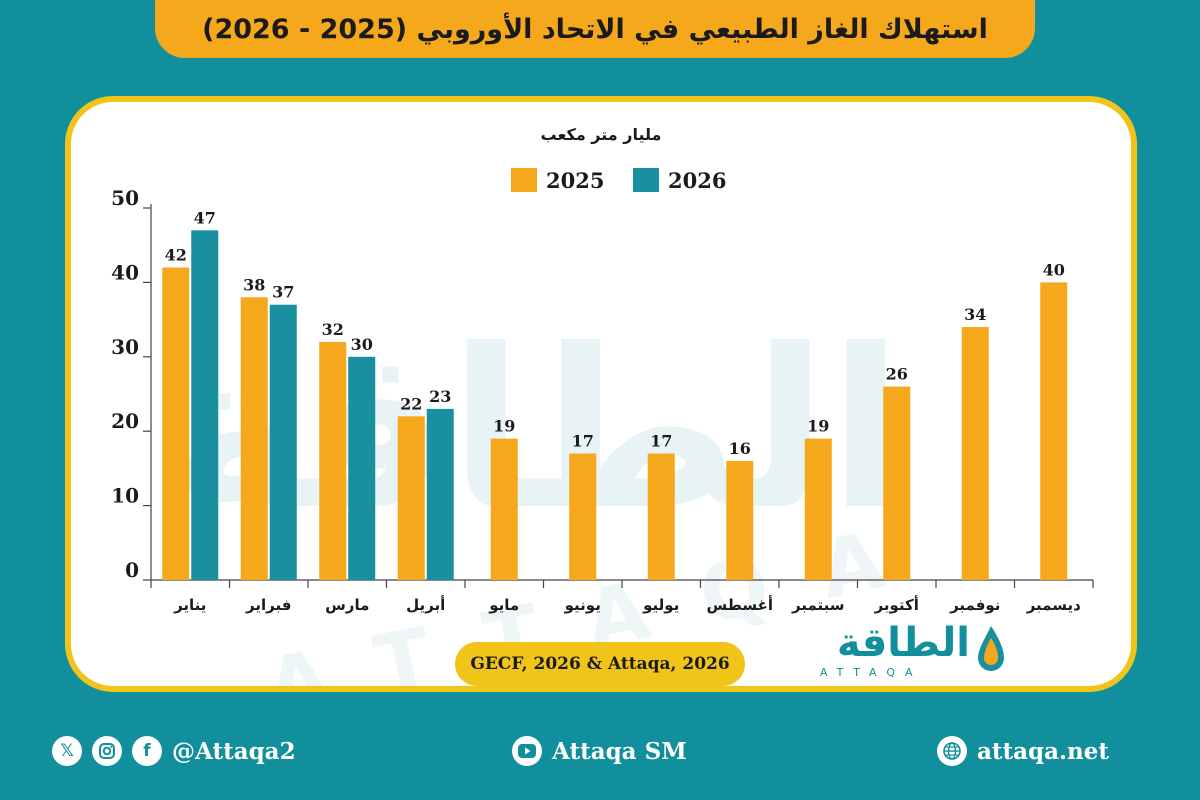  I want to click on data-label-2025: 22, so click(411, 403).